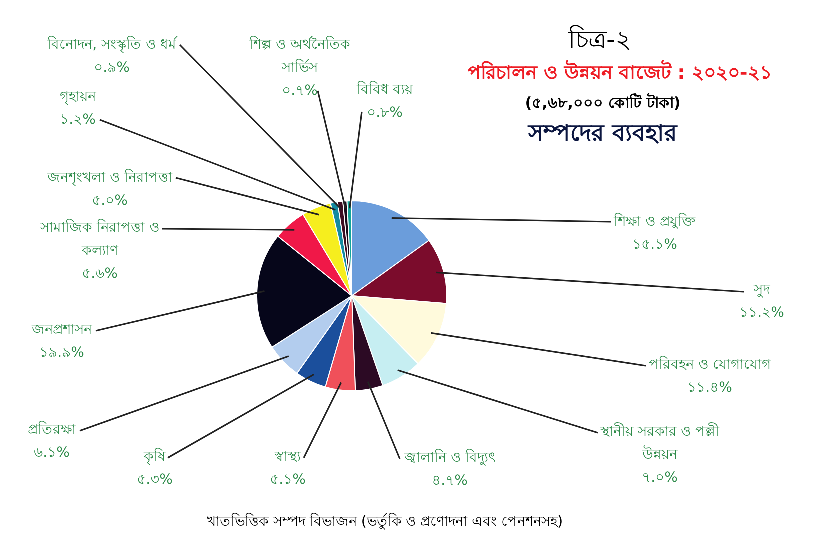 The height and width of the screenshot is (544, 830). Describe the element at coordinates (112, 44) in the screenshot. I see `slice-label: বিনোদন, সংস্কৃতি ও ধর্ম` at that location.